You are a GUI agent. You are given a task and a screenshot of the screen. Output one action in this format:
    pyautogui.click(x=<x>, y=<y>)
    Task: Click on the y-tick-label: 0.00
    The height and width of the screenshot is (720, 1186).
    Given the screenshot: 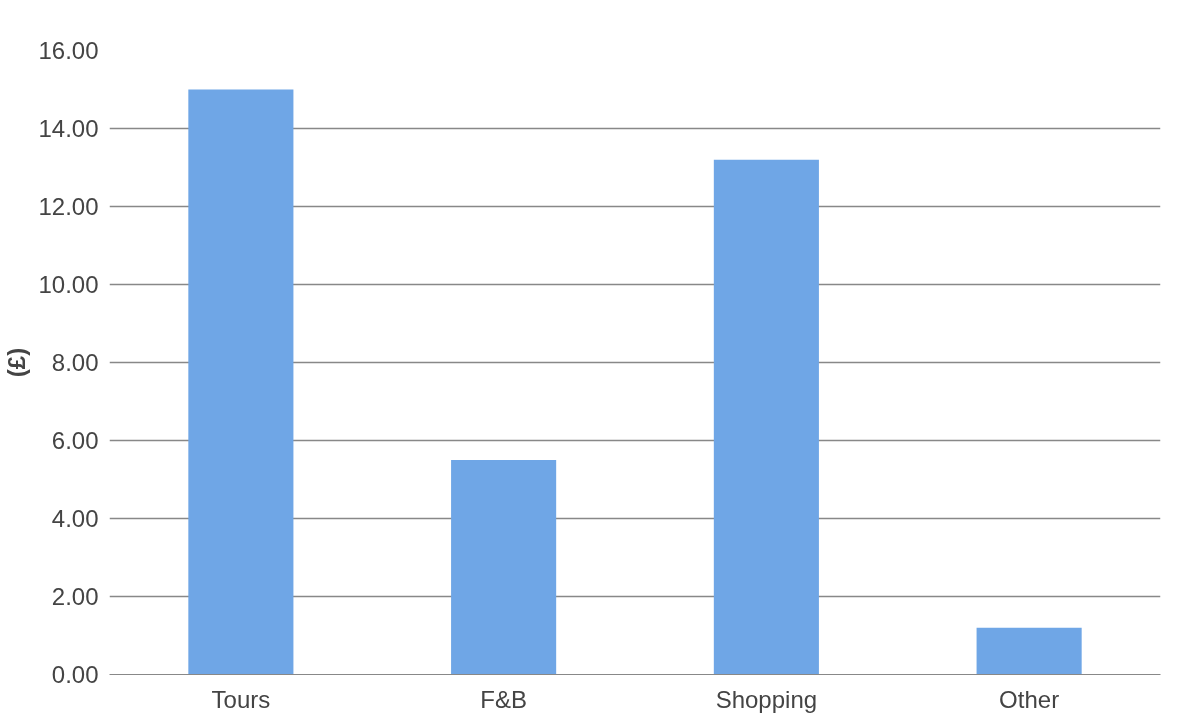 What is the action you would take?
    pyautogui.click(x=75, y=674)
    